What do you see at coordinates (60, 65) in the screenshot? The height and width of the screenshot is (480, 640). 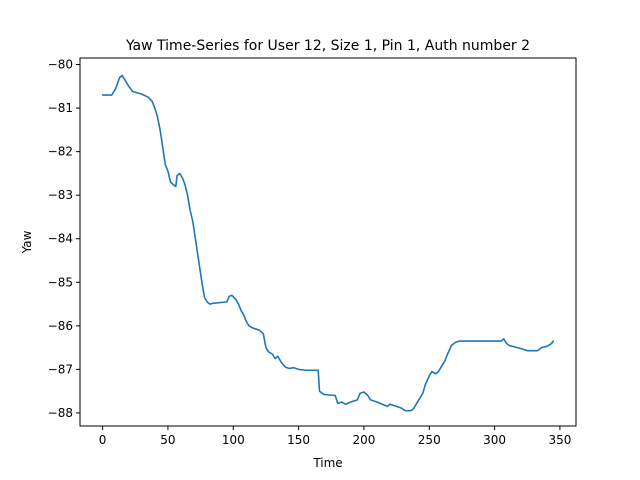 I see `y-tick-label: −80` at bounding box center [60, 65].